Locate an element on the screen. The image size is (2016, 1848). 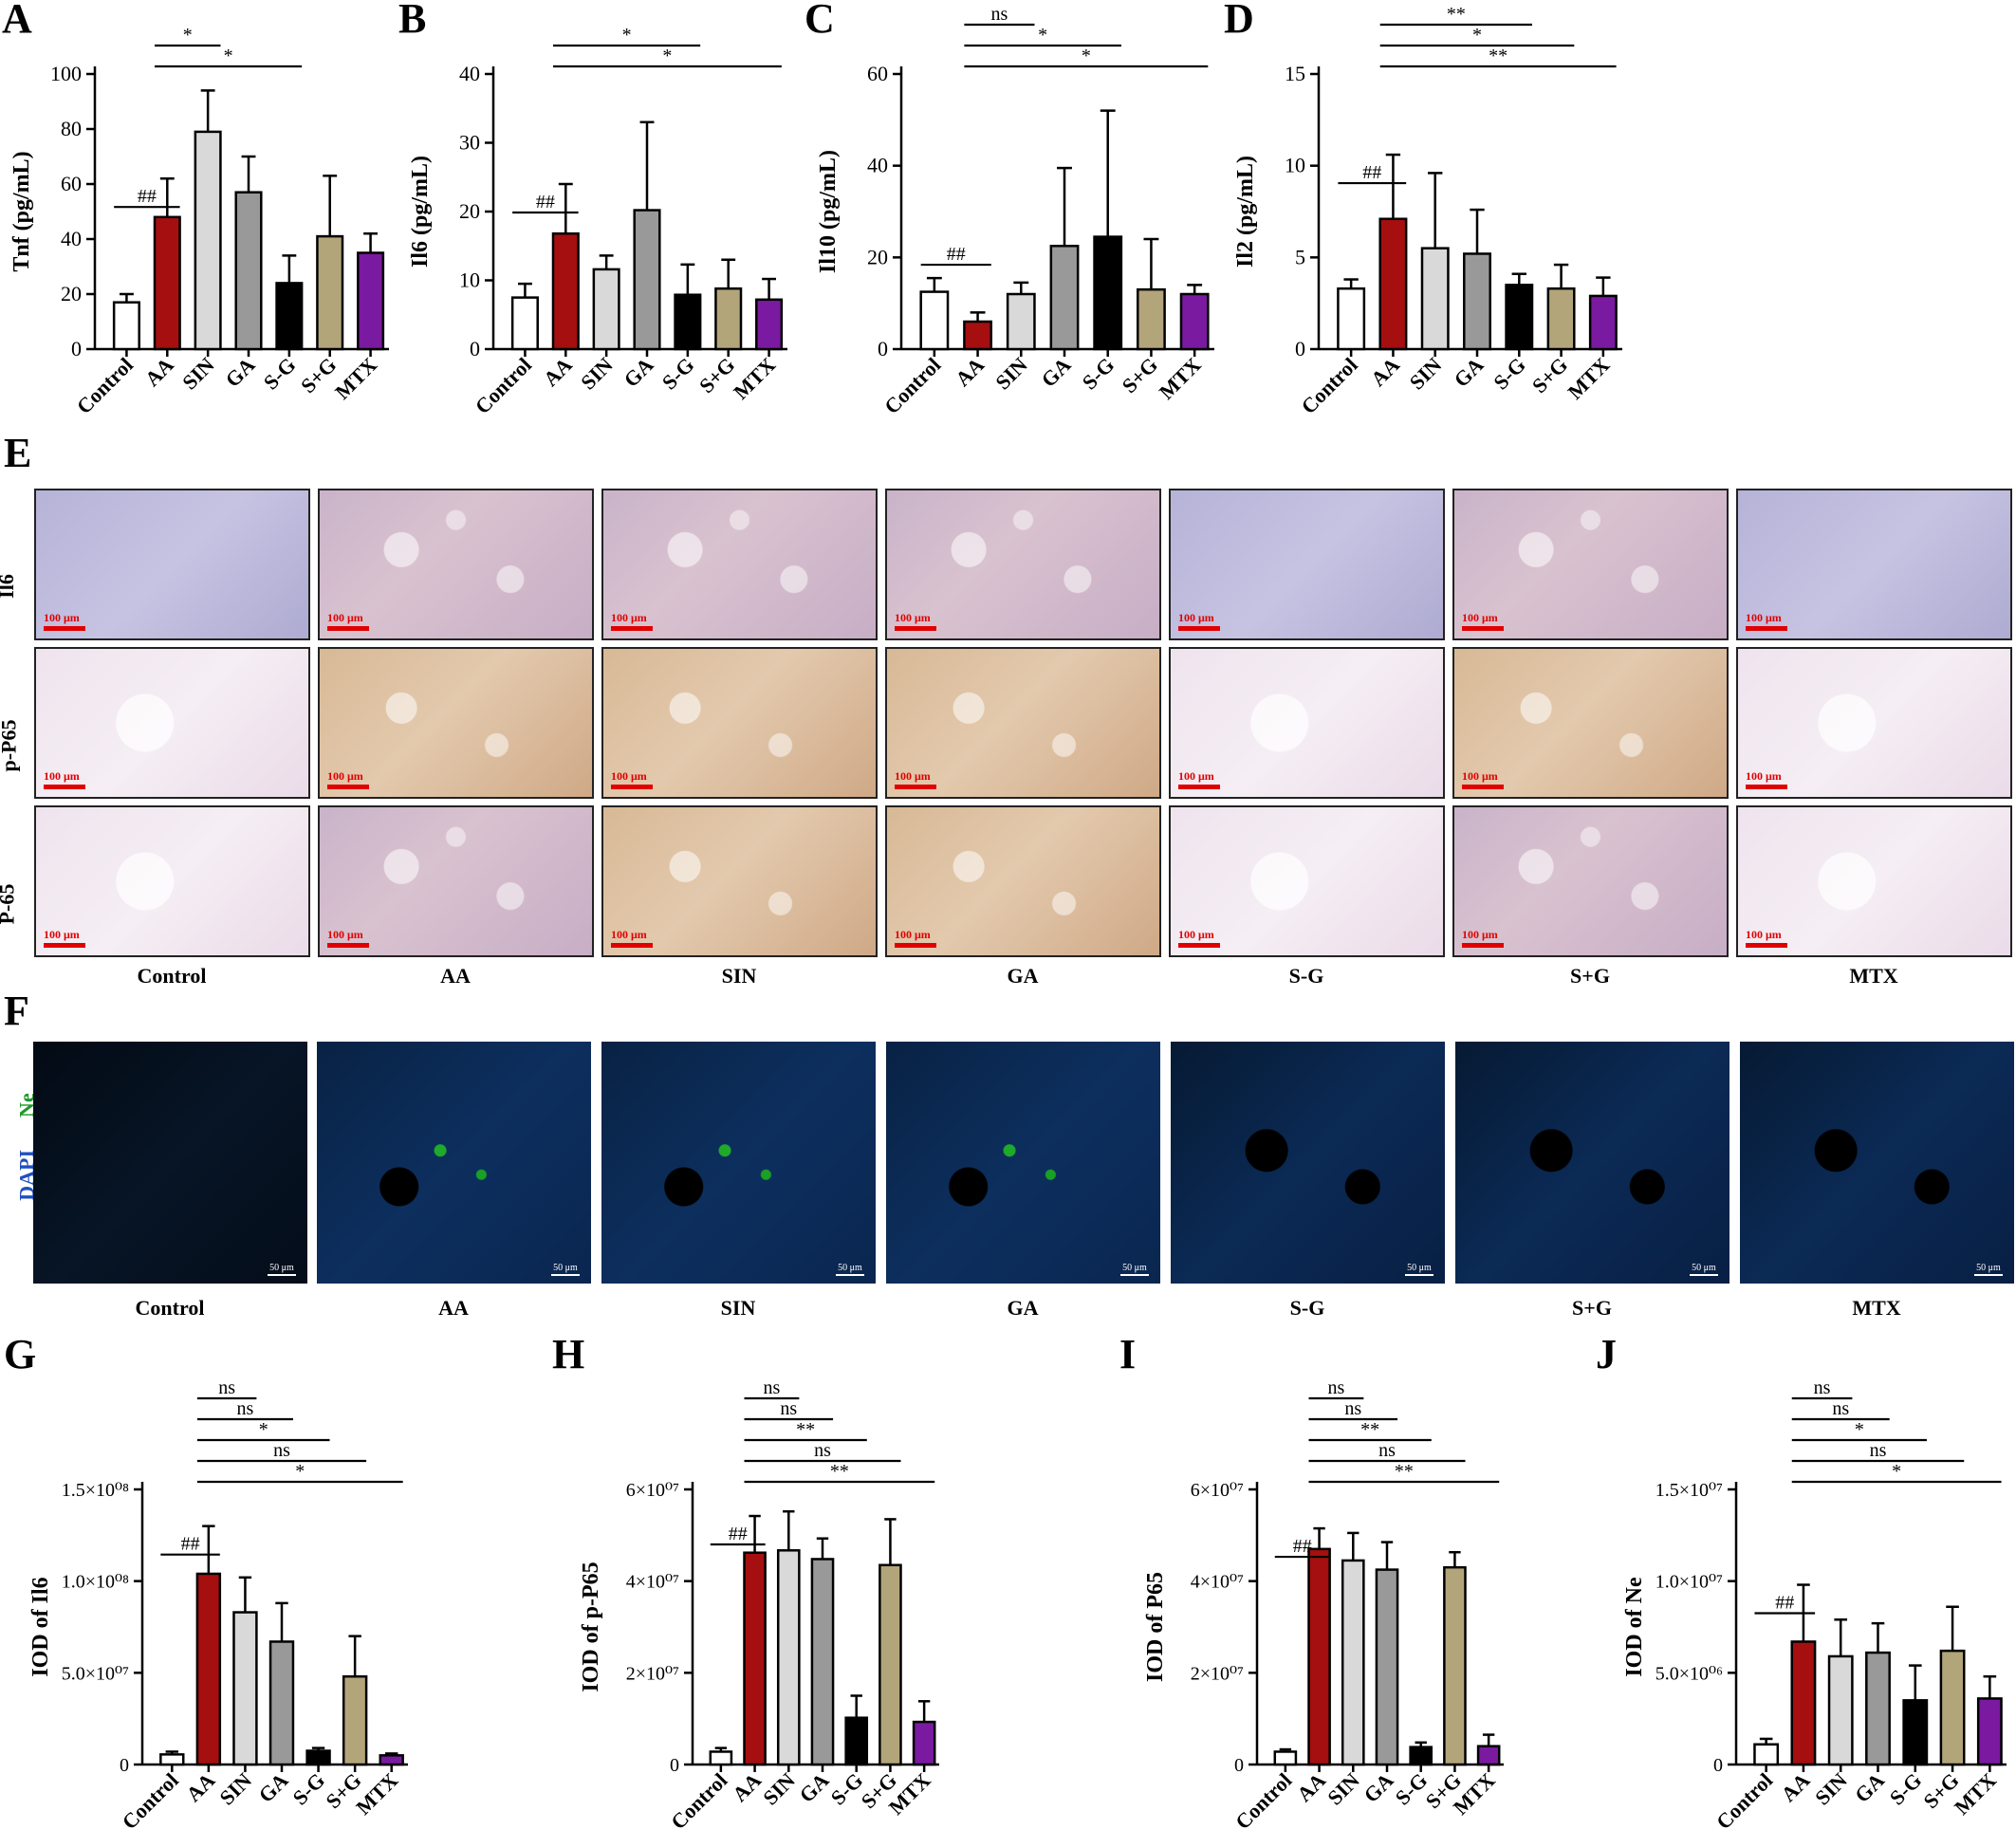
y-tick-label: 20 is located at coordinates (877, 256).